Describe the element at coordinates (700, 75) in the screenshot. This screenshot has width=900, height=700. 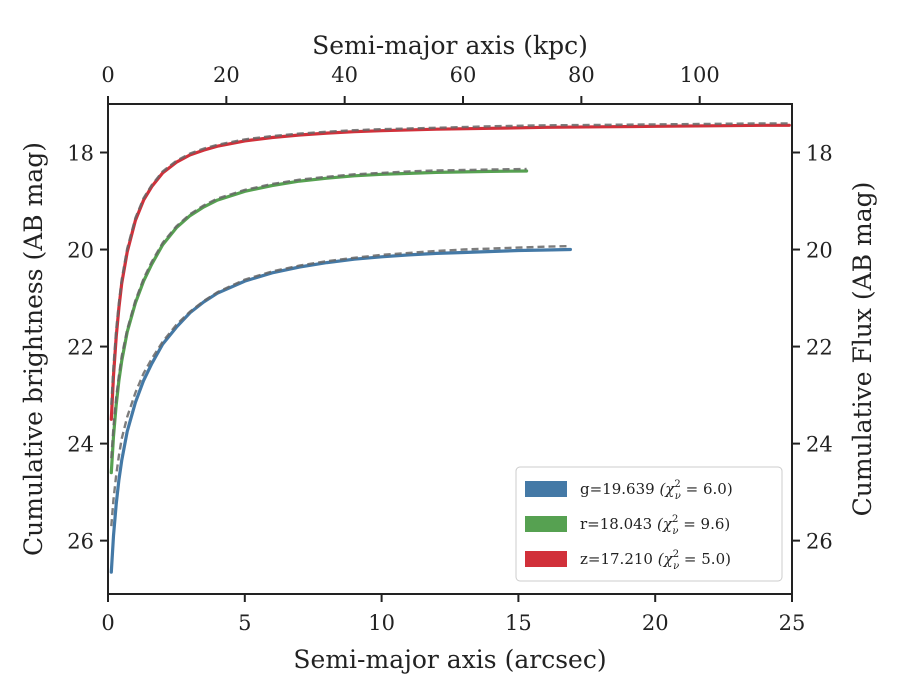
I see `top-x-tick-label: 100` at that location.